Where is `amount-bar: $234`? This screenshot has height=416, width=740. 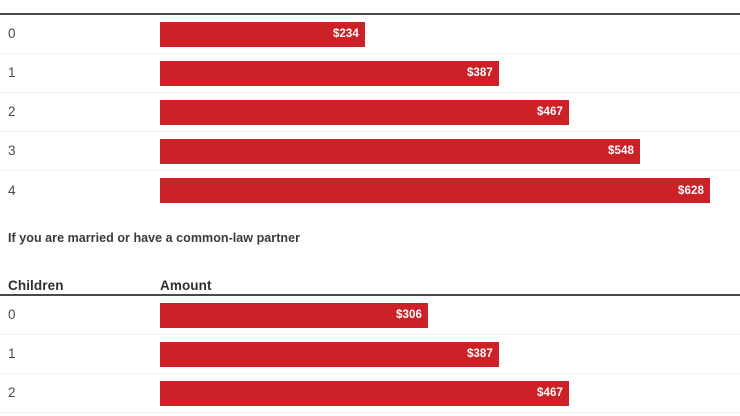 amount-bar: $234 is located at coordinates (262, 34).